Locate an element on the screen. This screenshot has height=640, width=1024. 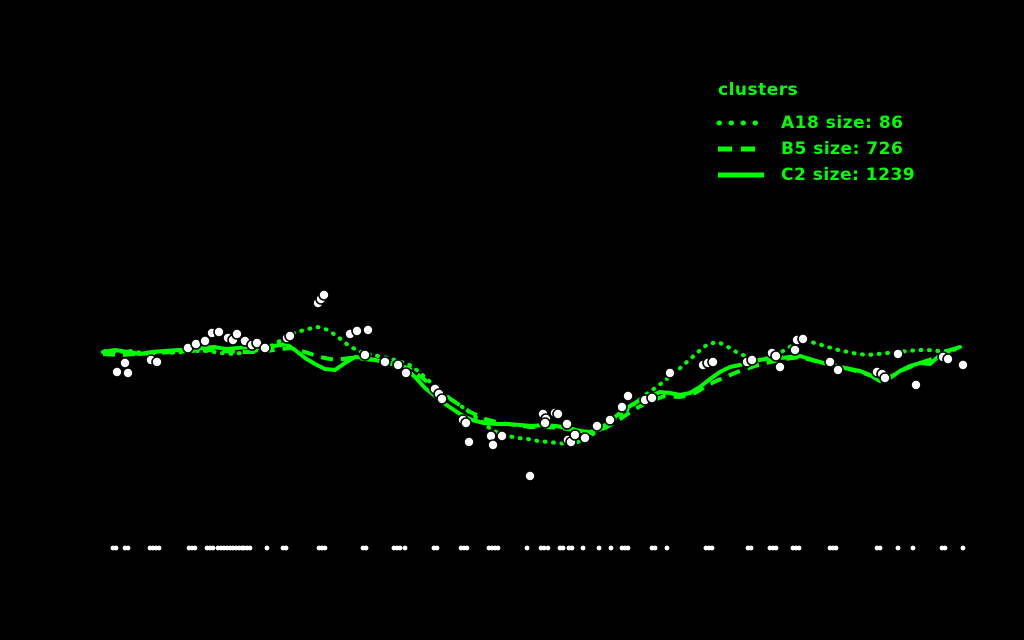
legend-label: A18 size: 86 is located at coordinates (842, 122).